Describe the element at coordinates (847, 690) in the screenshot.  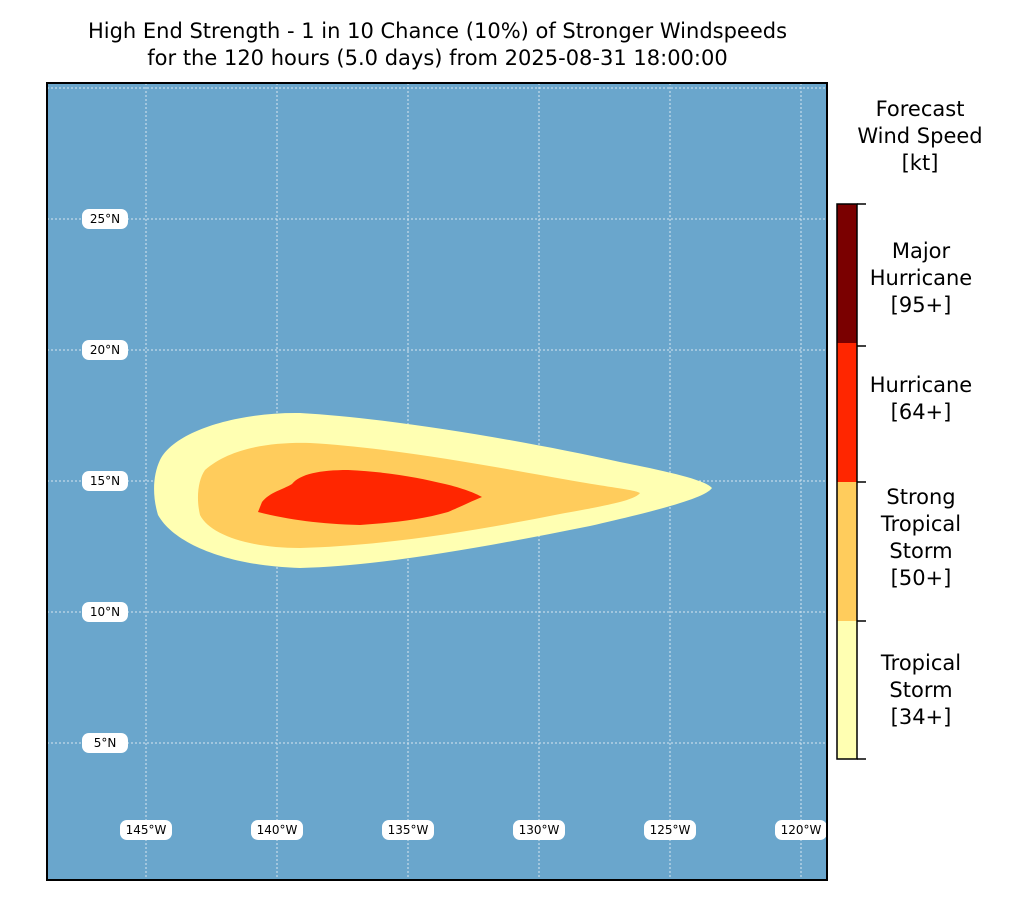
I see `colorbar-tropical-storm` at that location.